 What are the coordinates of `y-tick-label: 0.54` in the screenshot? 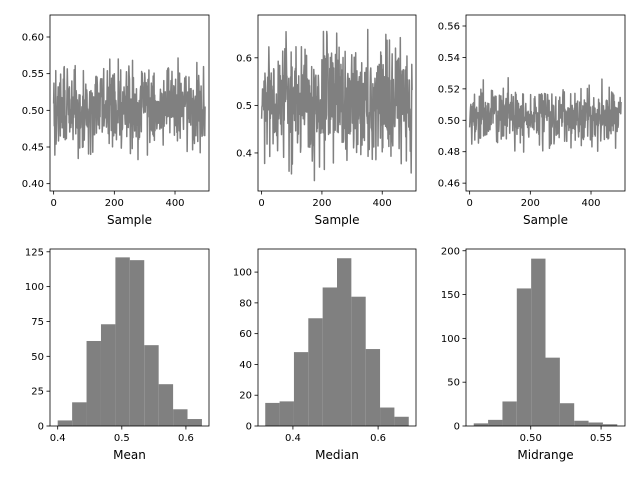 It's located at (449, 58).